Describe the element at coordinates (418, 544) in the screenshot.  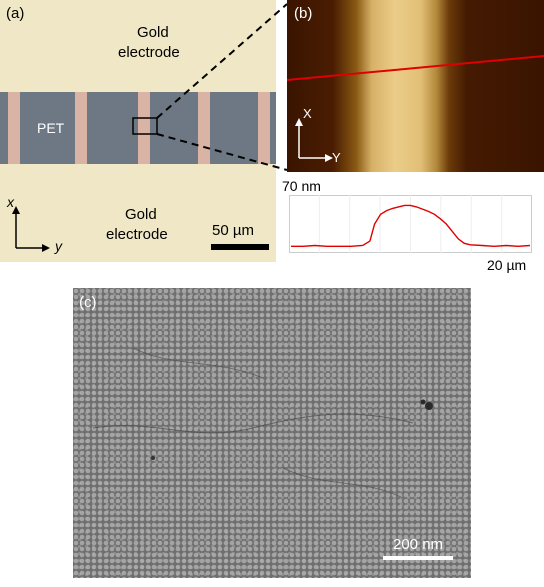
I see `scalebar-c-label: 200 nm` at that location.